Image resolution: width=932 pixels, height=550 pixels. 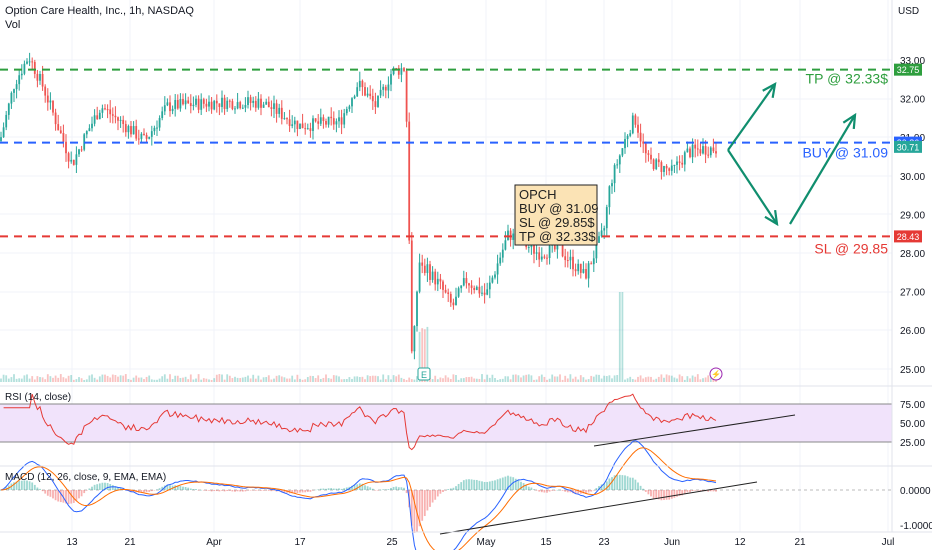 I want to click on time-tick-label: Apr, so click(x=214, y=542).